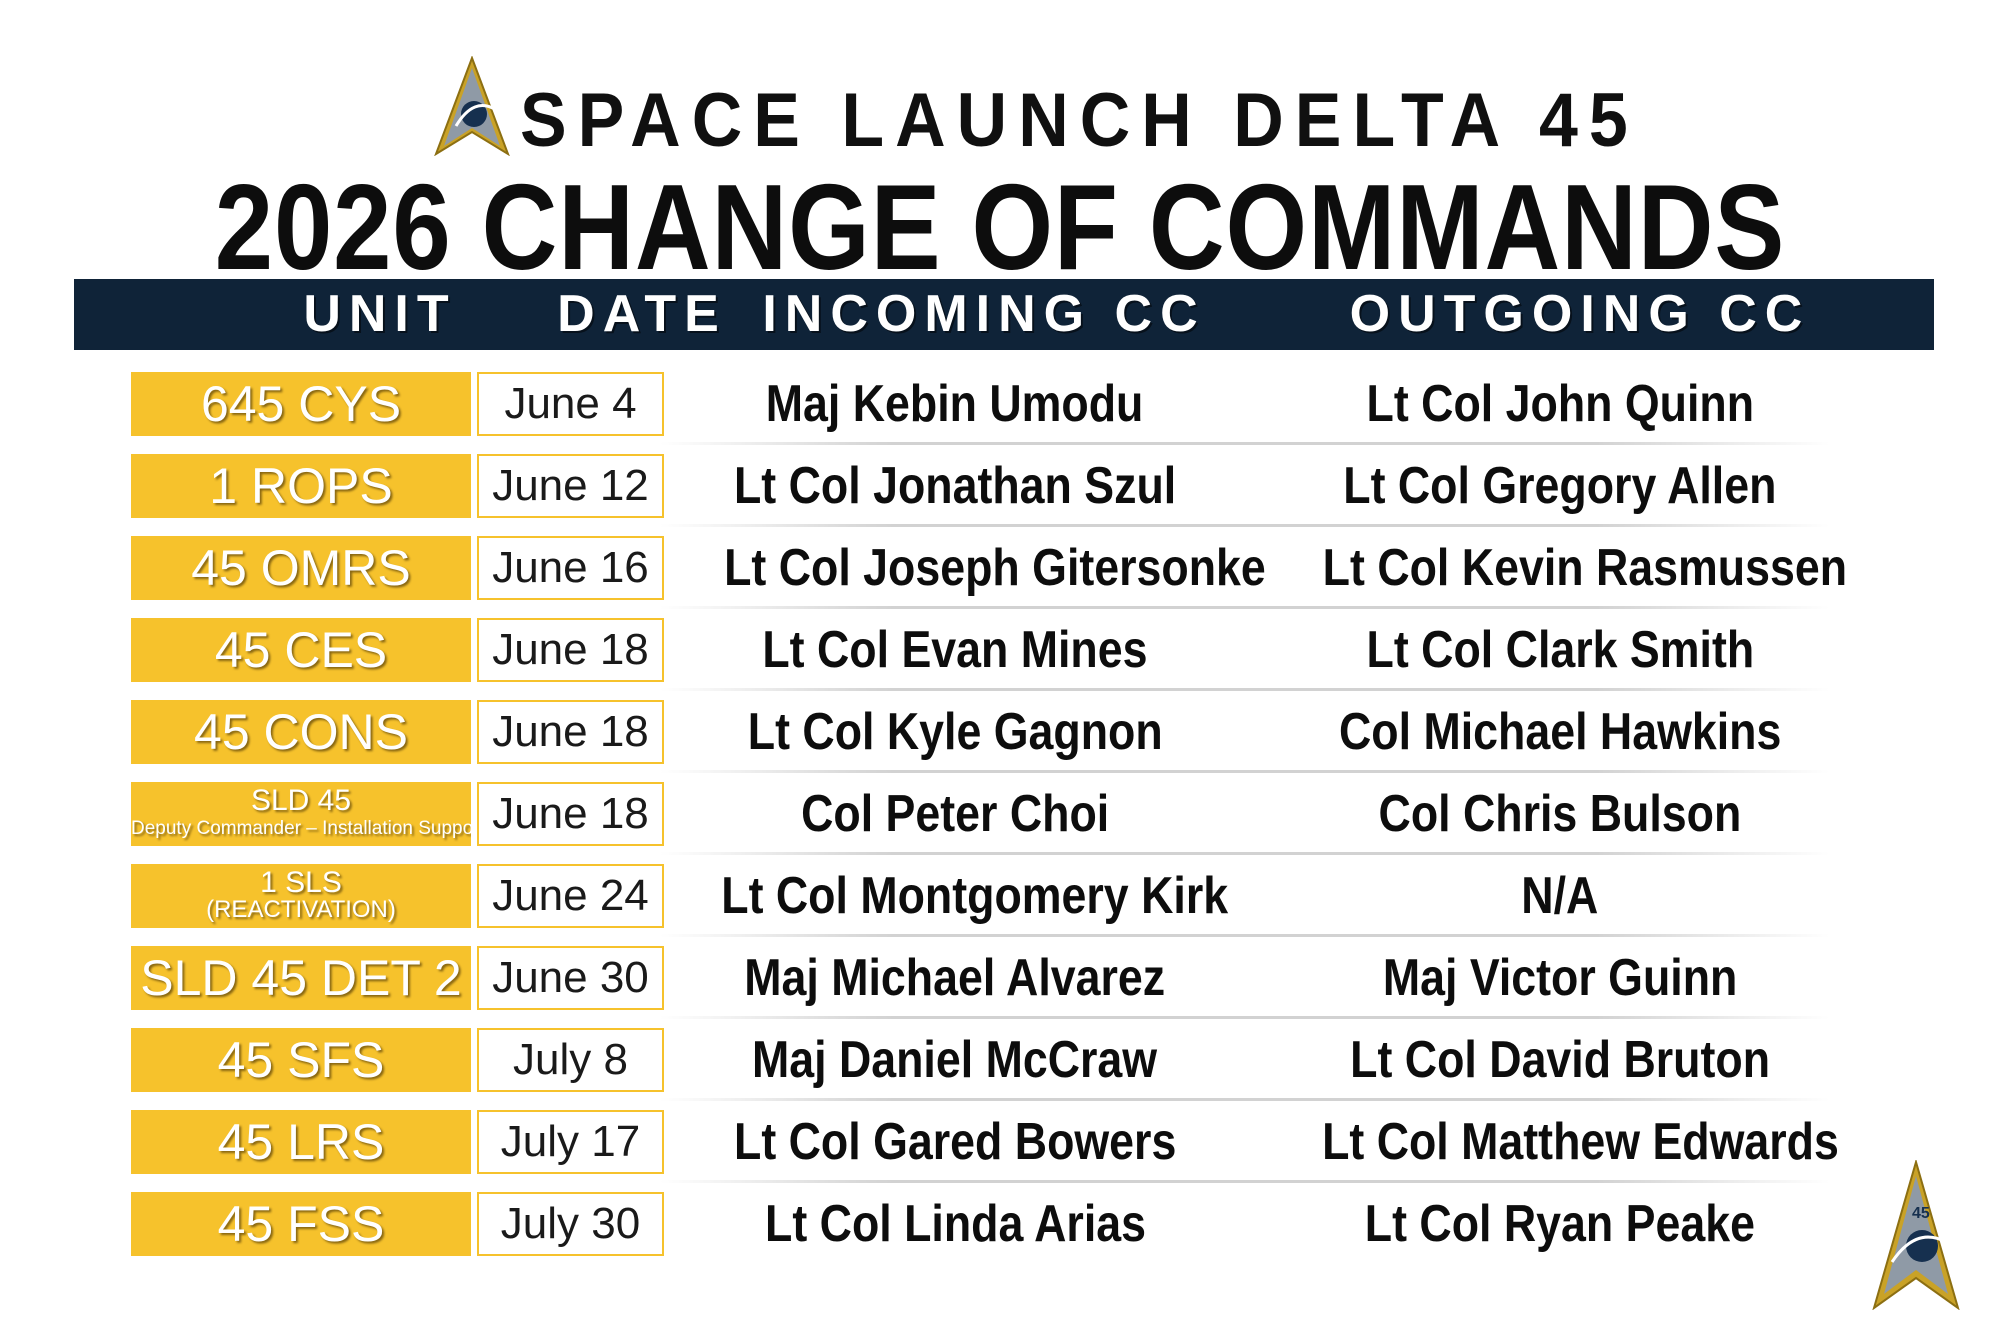 The image size is (2000, 1340). I want to click on incoming-commander-cell: Maj Michael Alvarez, so click(955, 978).